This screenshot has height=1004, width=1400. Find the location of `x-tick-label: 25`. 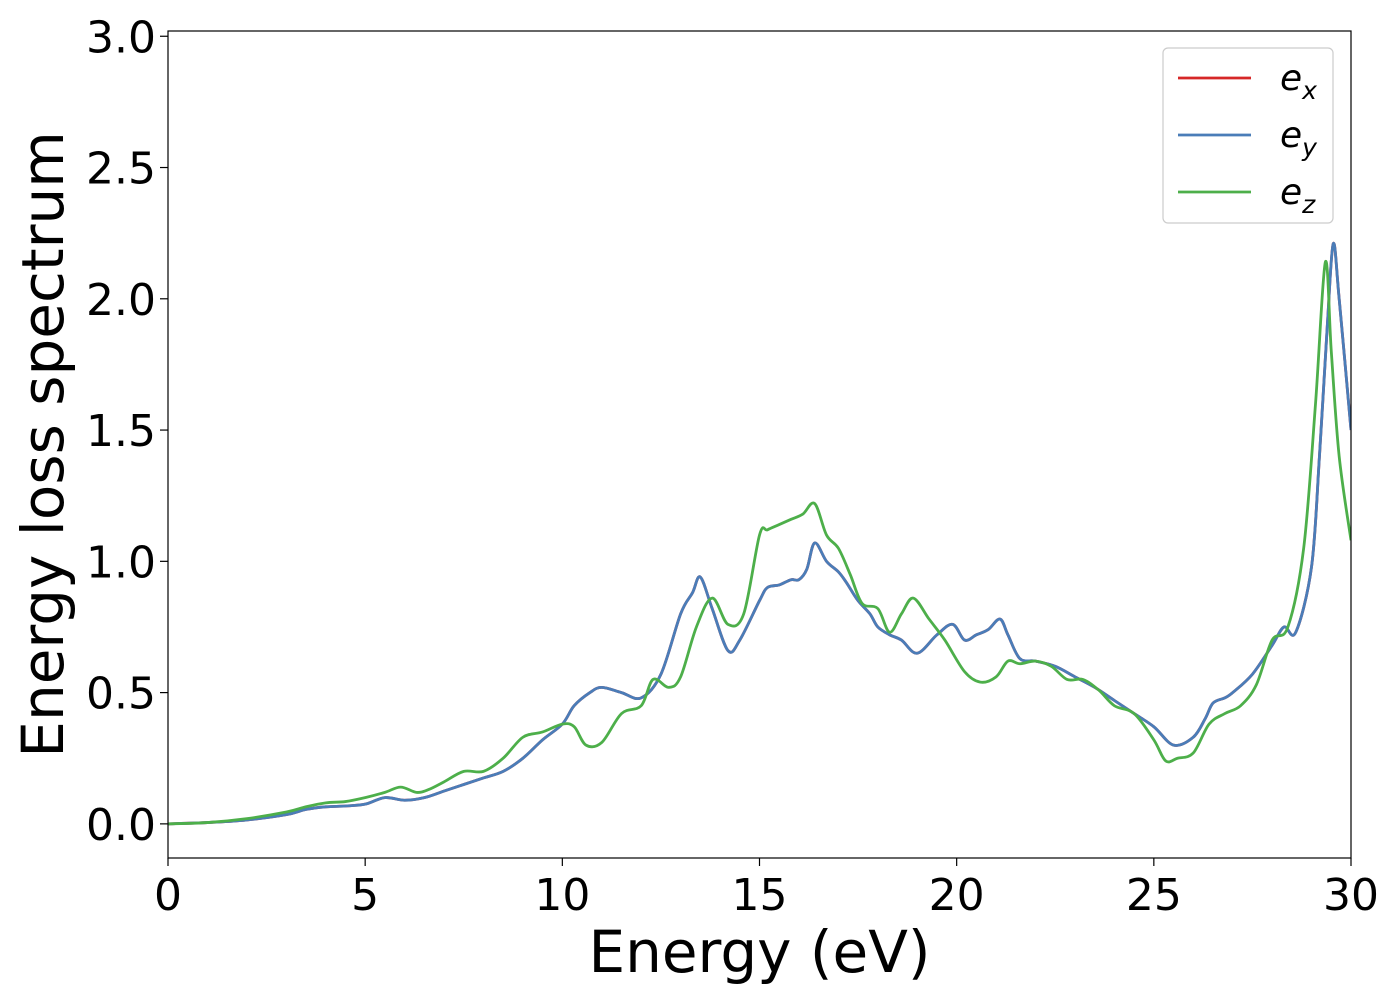

x-tick-label: 25 is located at coordinates (1154, 895).